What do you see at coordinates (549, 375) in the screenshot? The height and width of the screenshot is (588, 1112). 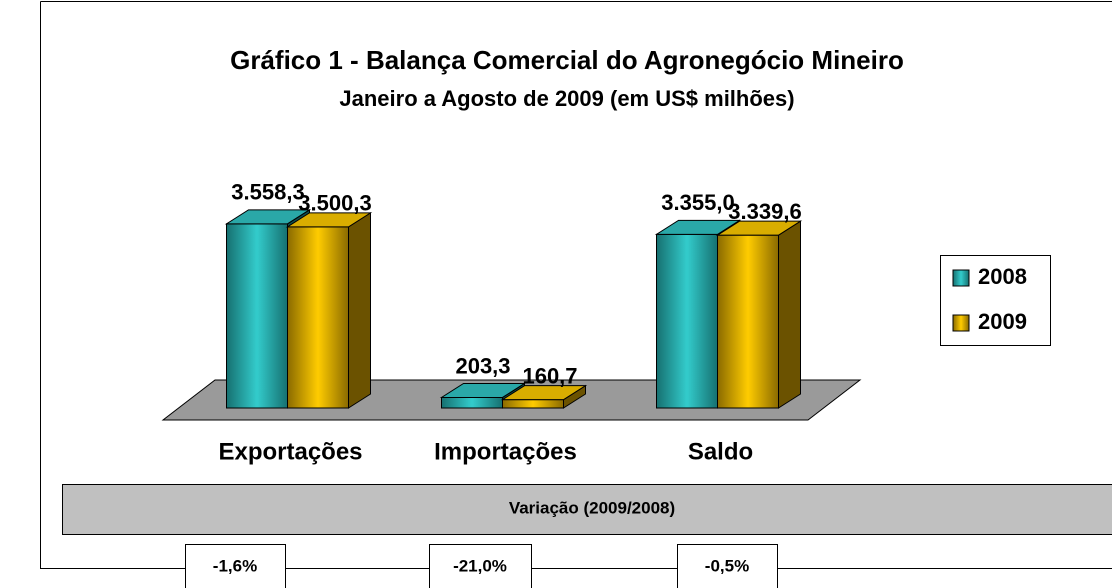 I see `value-label: 160,7` at bounding box center [549, 375].